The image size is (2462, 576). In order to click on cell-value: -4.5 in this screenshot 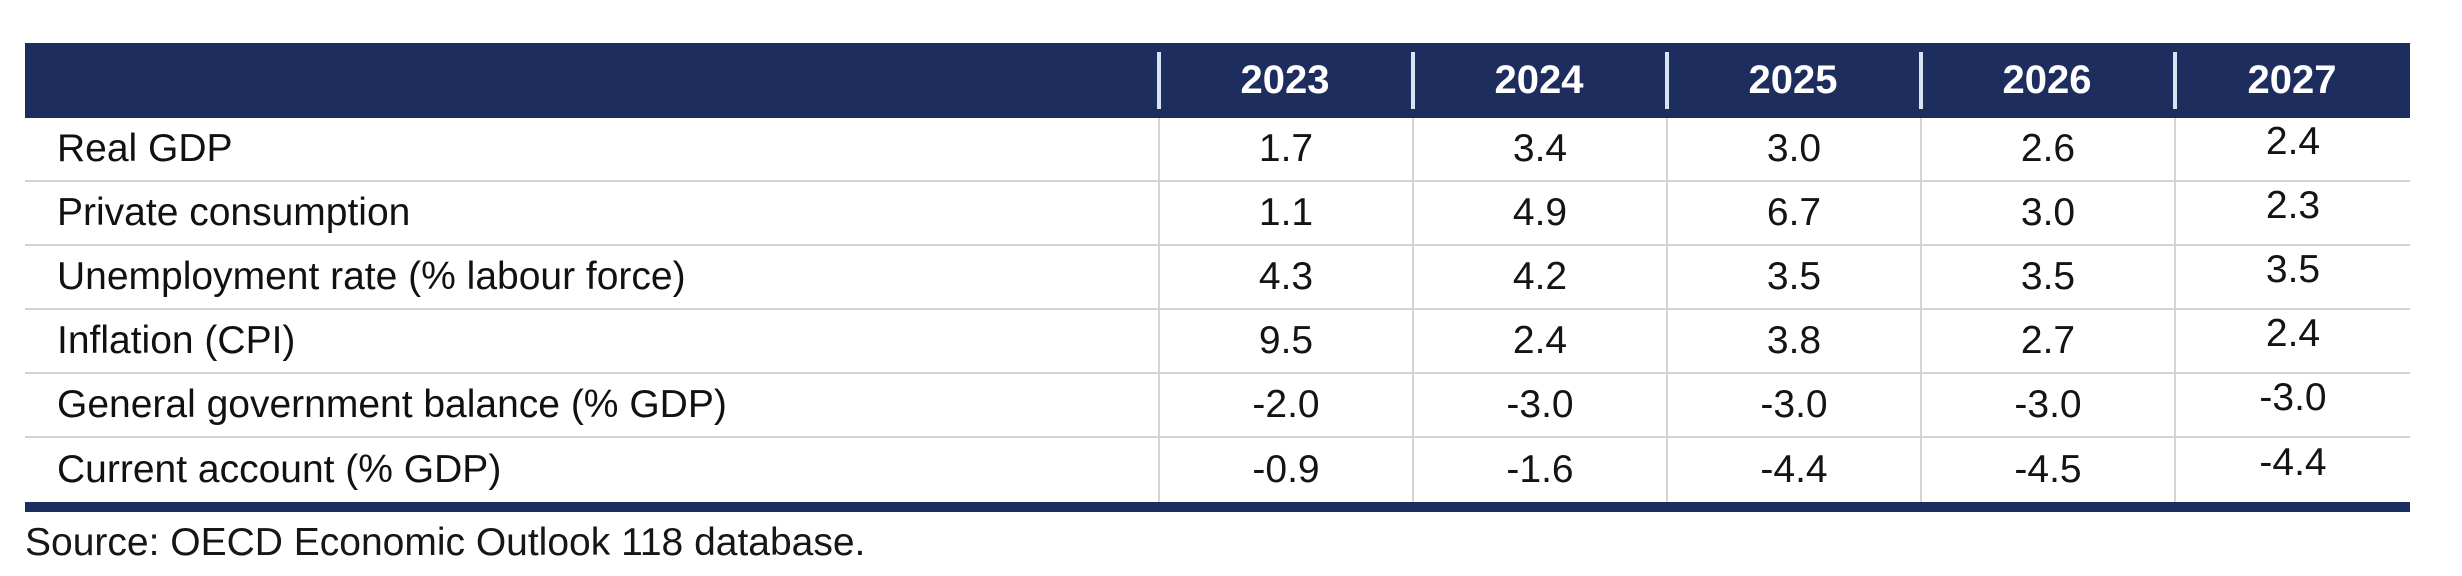, I will do `click(2047, 470)`.